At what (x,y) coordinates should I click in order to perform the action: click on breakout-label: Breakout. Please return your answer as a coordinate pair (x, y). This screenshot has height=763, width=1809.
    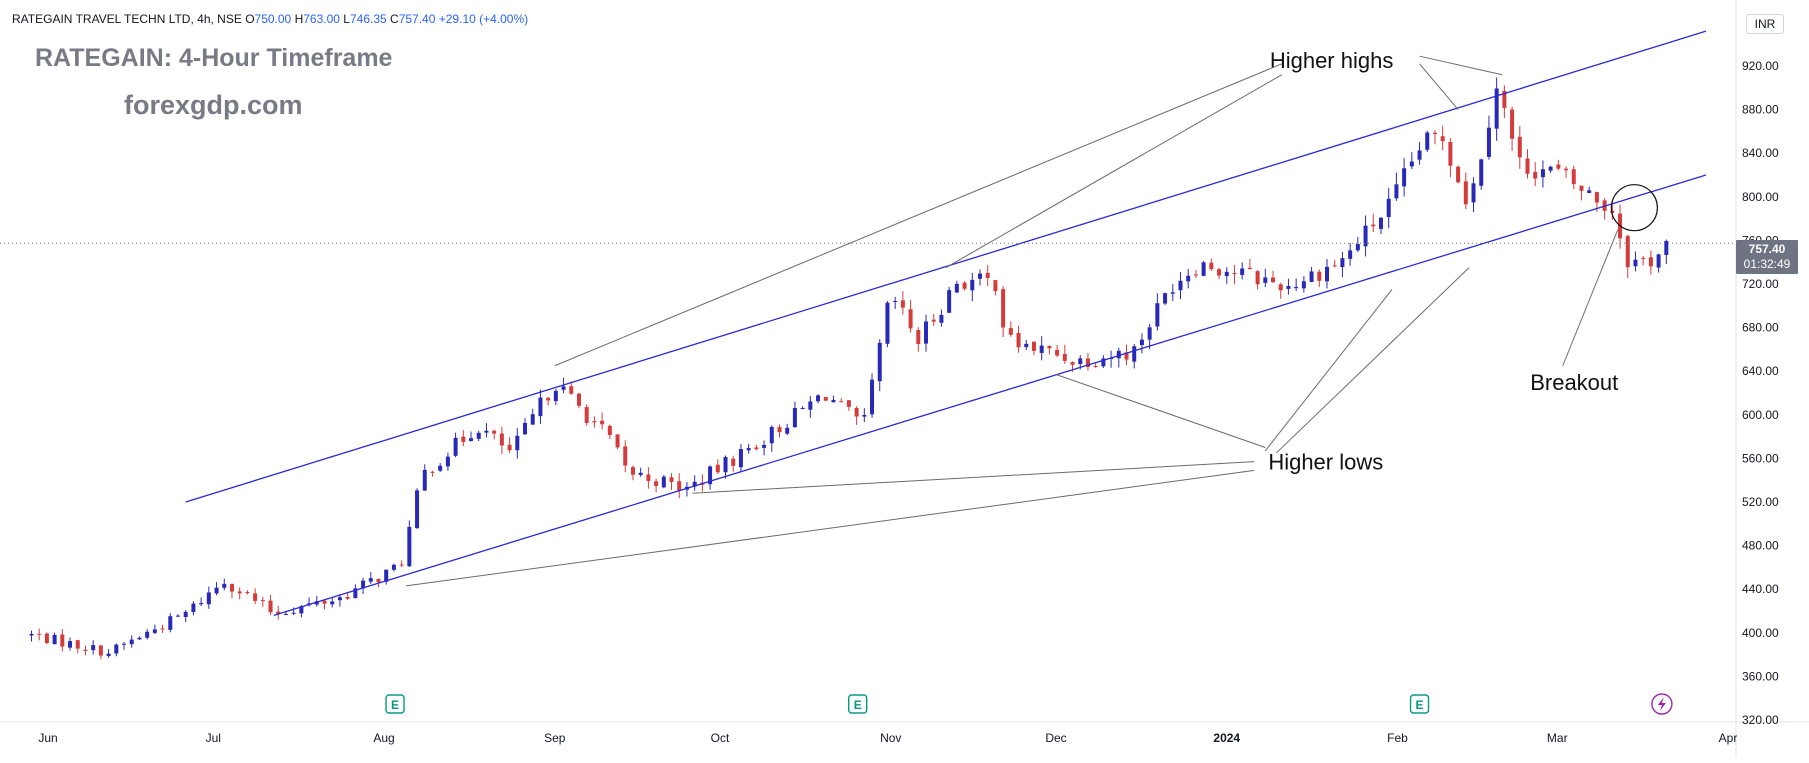
    Looking at the image, I should click on (1574, 382).